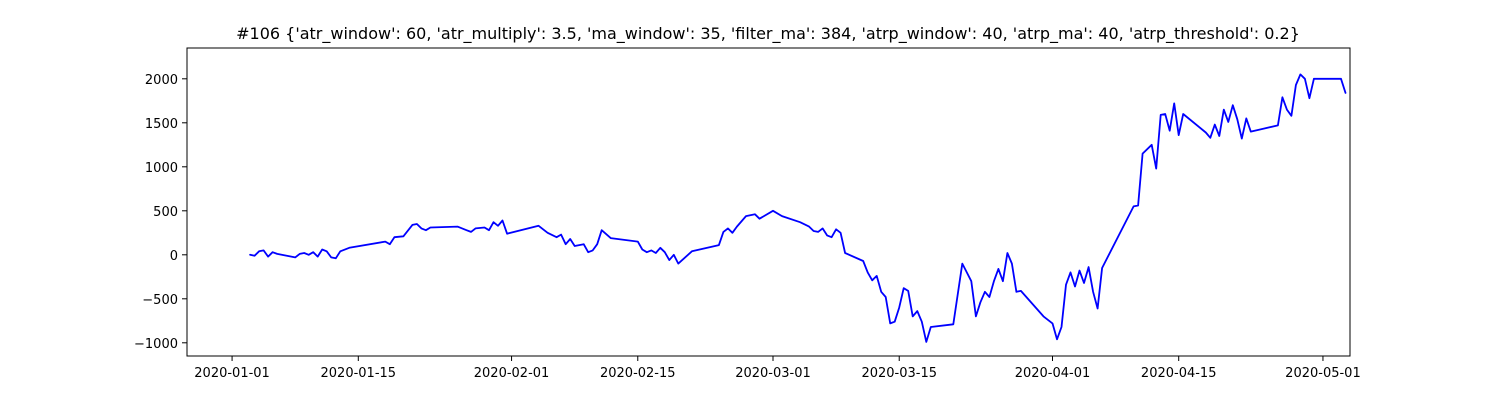 The image size is (1500, 400). Describe the element at coordinates (161, 124) in the screenshot. I see `y-tick-label: 1500` at that location.